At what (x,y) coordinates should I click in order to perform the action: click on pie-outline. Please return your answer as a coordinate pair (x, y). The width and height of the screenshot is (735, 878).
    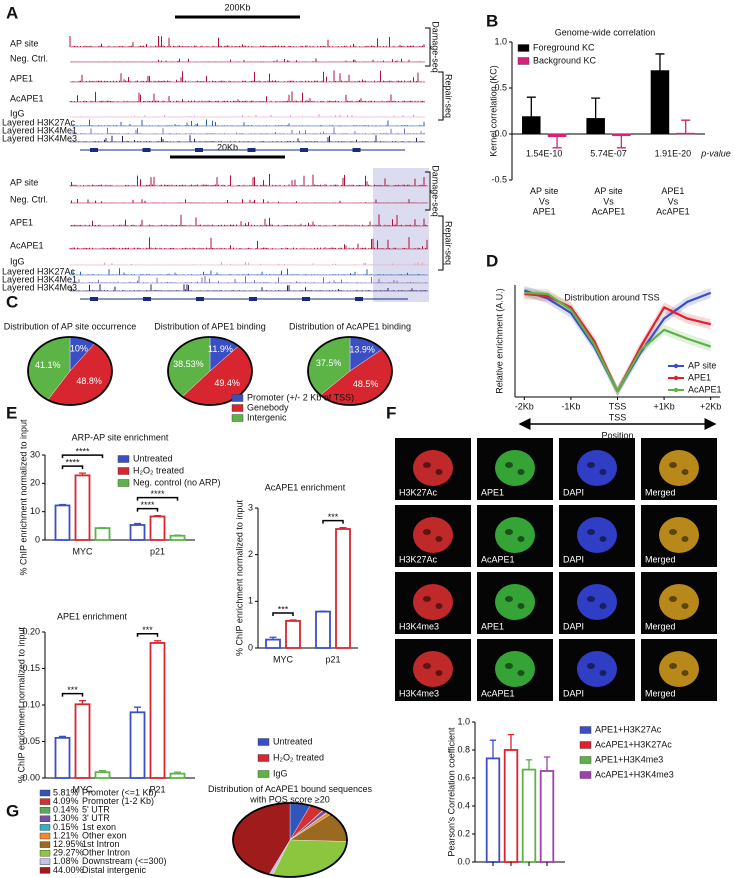
    Looking at the image, I should click on (350, 371).